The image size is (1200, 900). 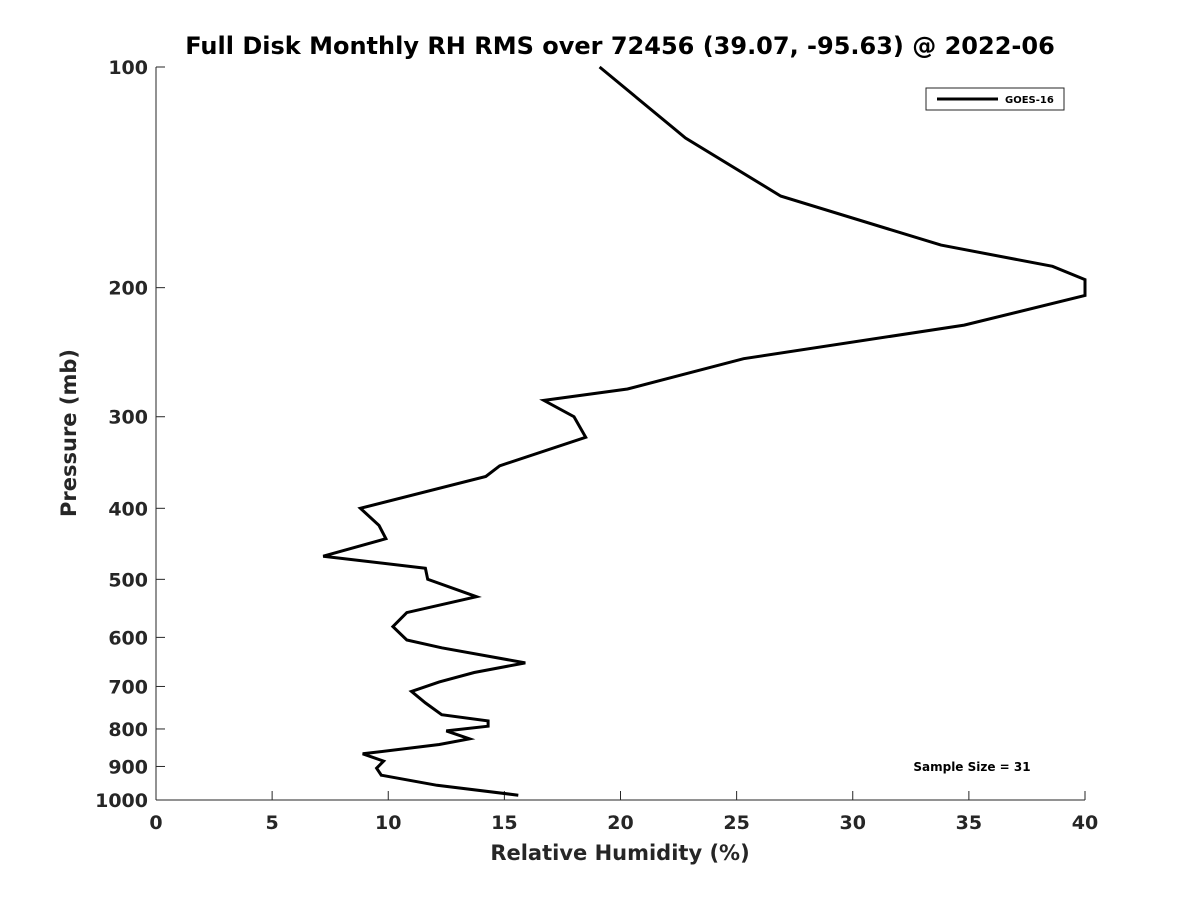 I want to click on y-tick-label: 500, so click(x=128, y=580).